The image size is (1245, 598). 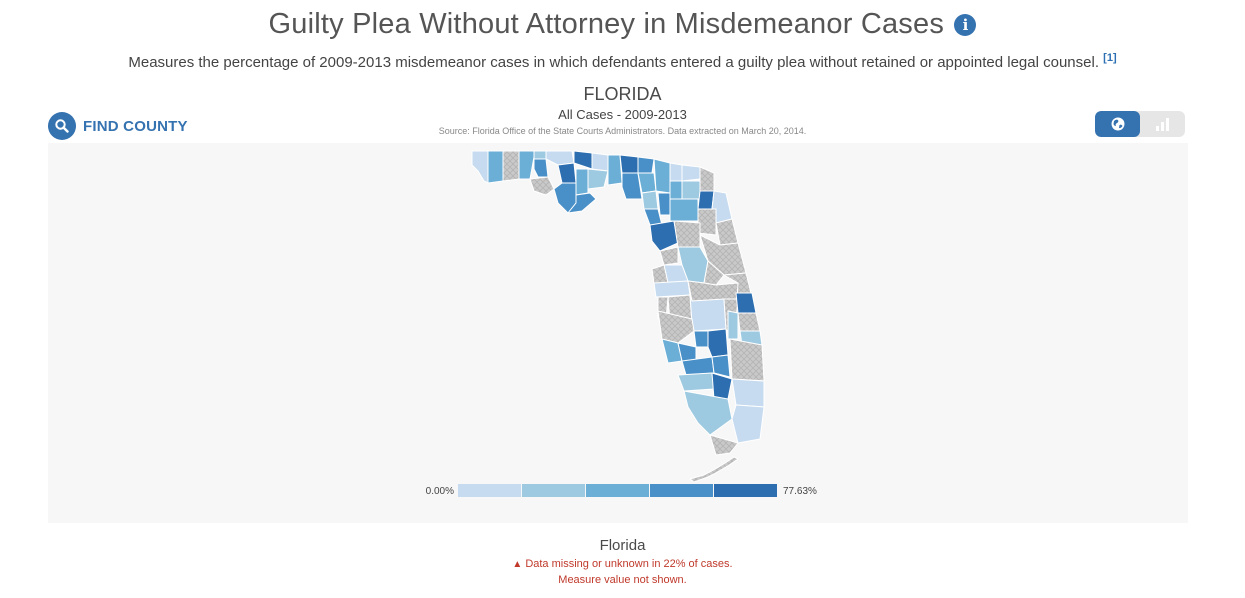 What do you see at coordinates (650, 200) in the screenshot?
I see `county-lafayette` at bounding box center [650, 200].